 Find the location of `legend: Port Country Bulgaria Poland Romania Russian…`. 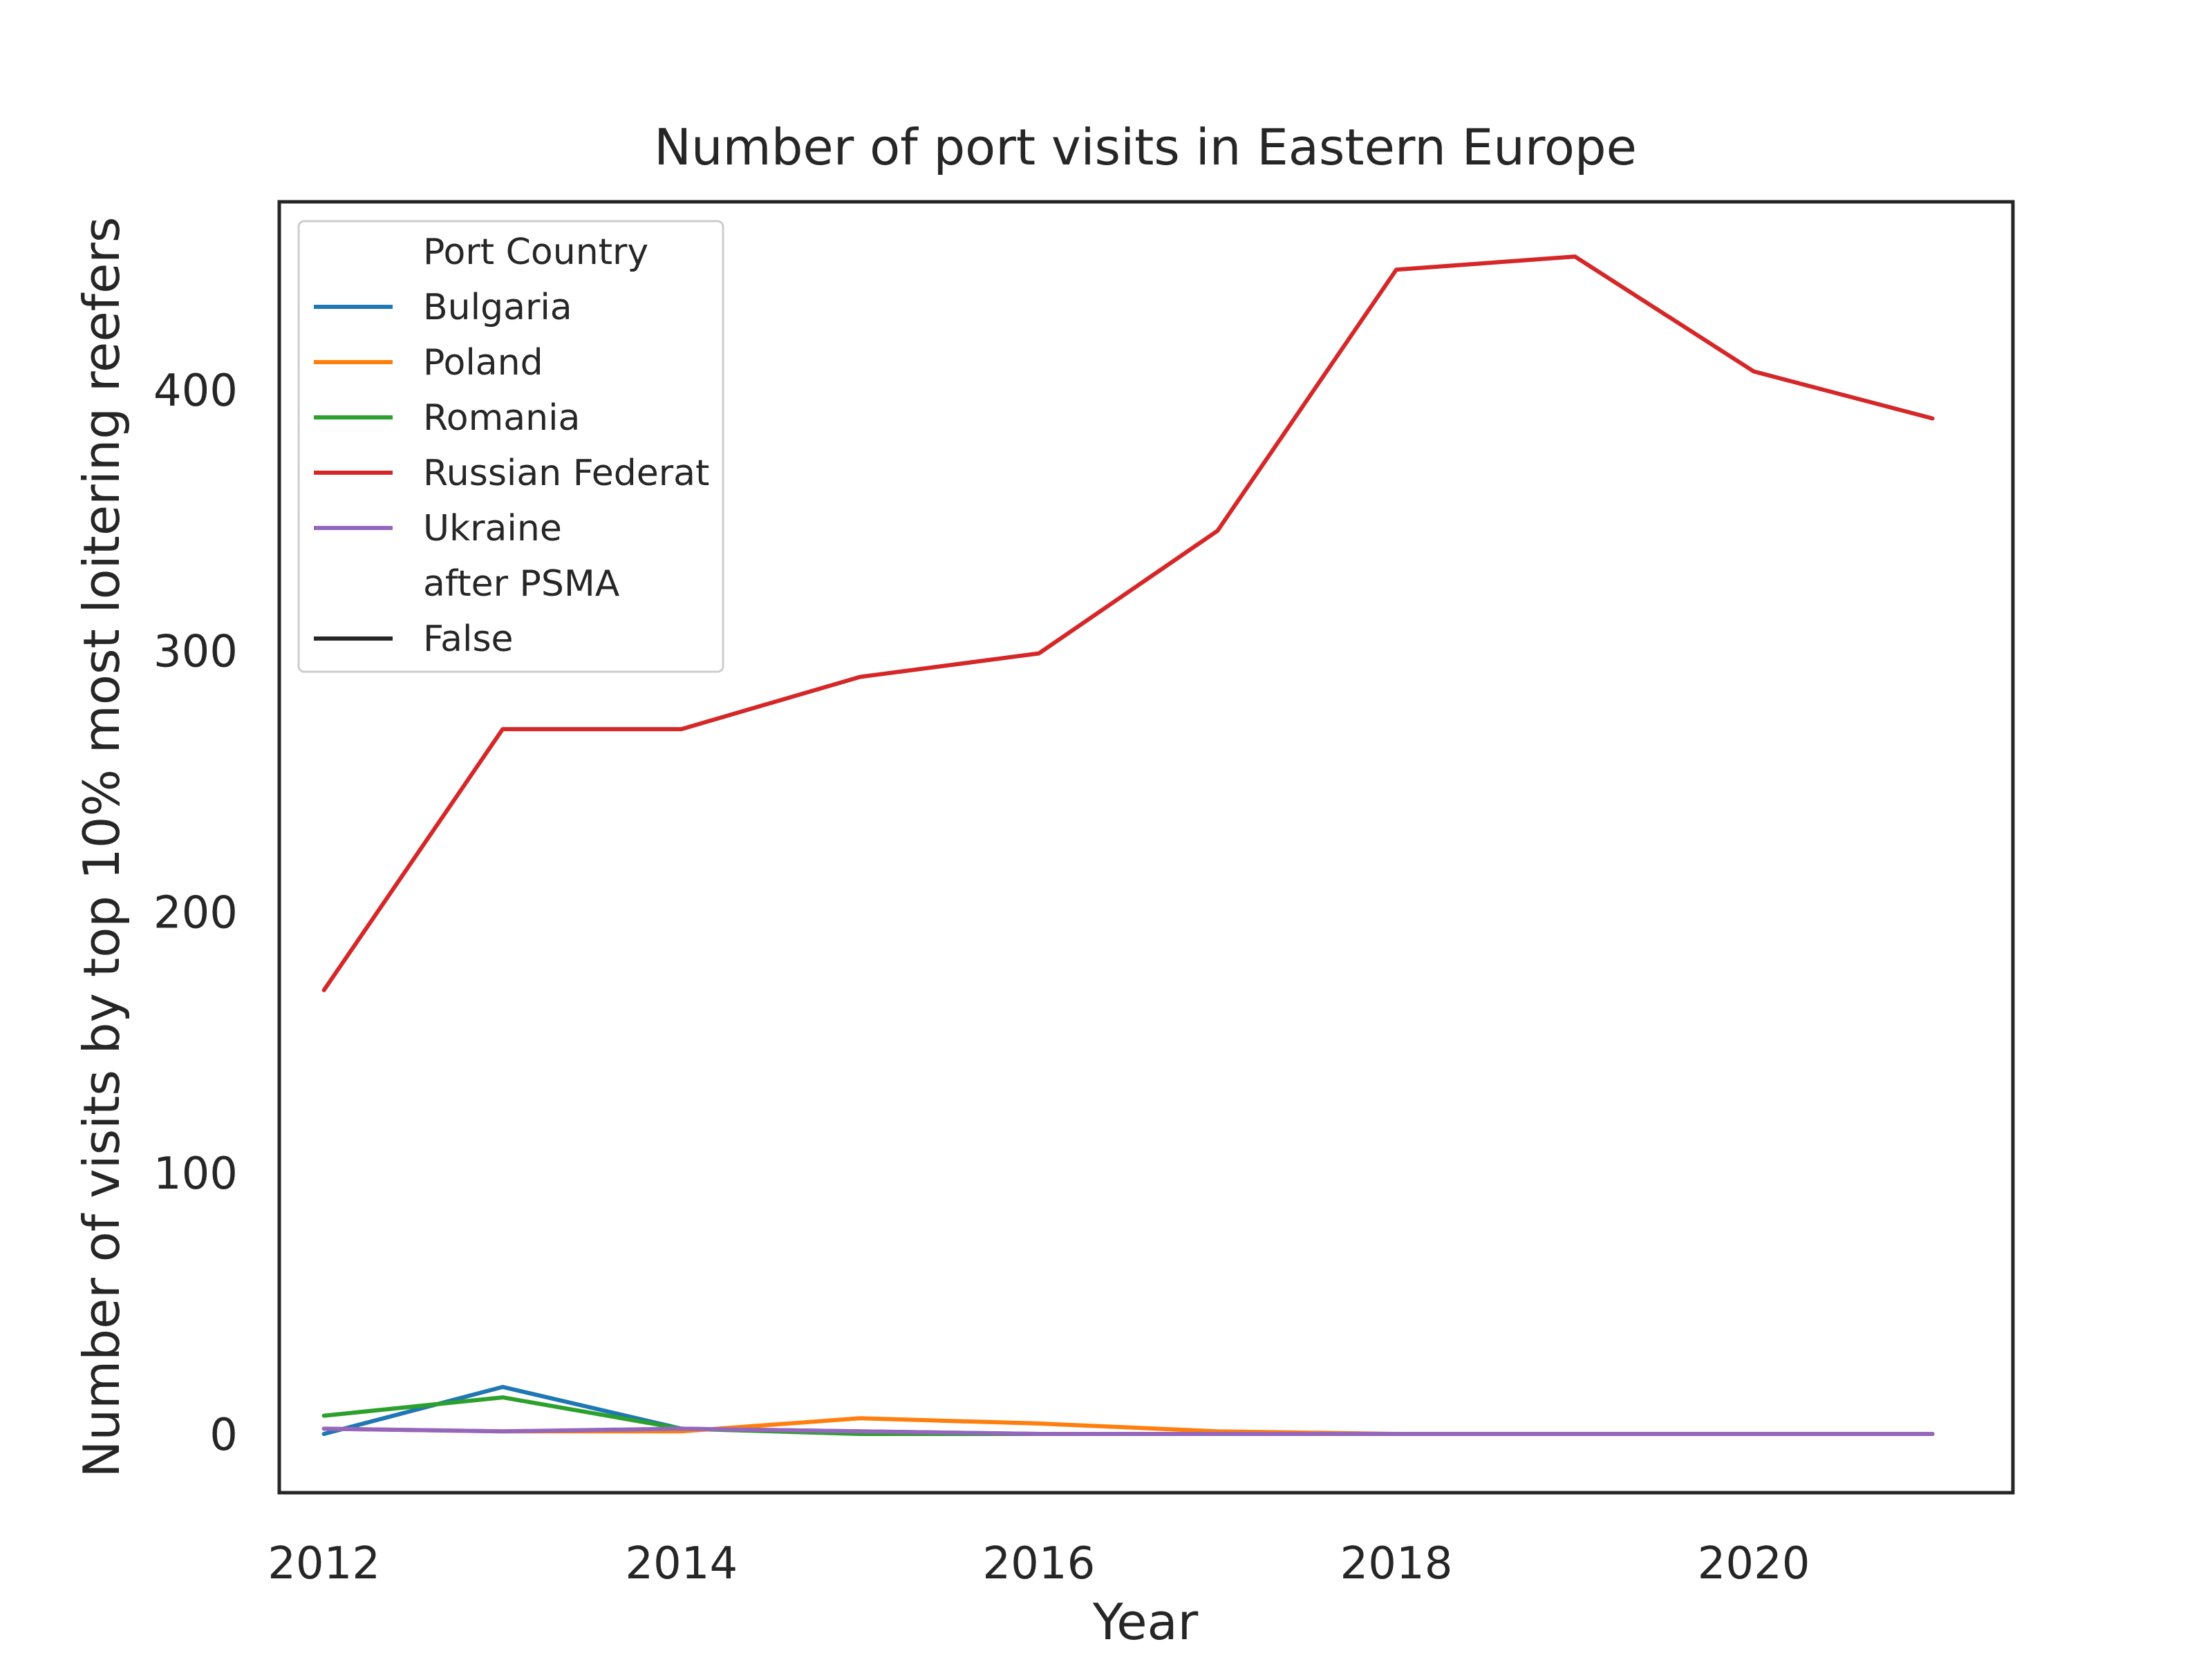

legend: Port Country Bulgaria Poland Romania Russian… is located at coordinates (510, 446).